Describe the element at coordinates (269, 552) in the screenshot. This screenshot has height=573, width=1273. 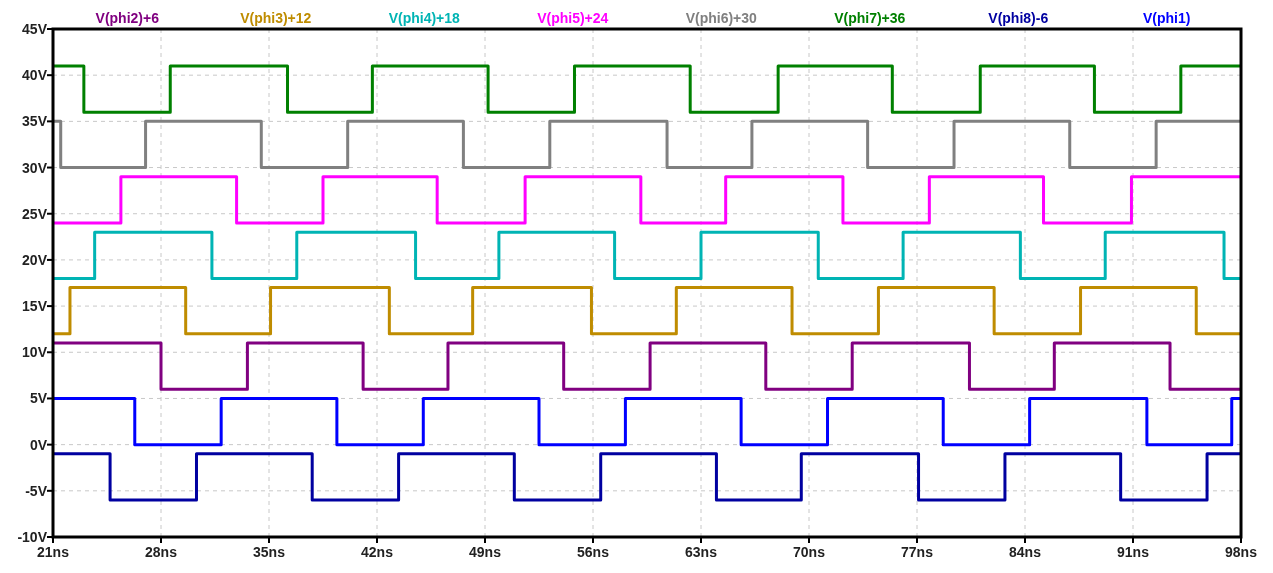
I see `x-tick-label: 35ns` at that location.